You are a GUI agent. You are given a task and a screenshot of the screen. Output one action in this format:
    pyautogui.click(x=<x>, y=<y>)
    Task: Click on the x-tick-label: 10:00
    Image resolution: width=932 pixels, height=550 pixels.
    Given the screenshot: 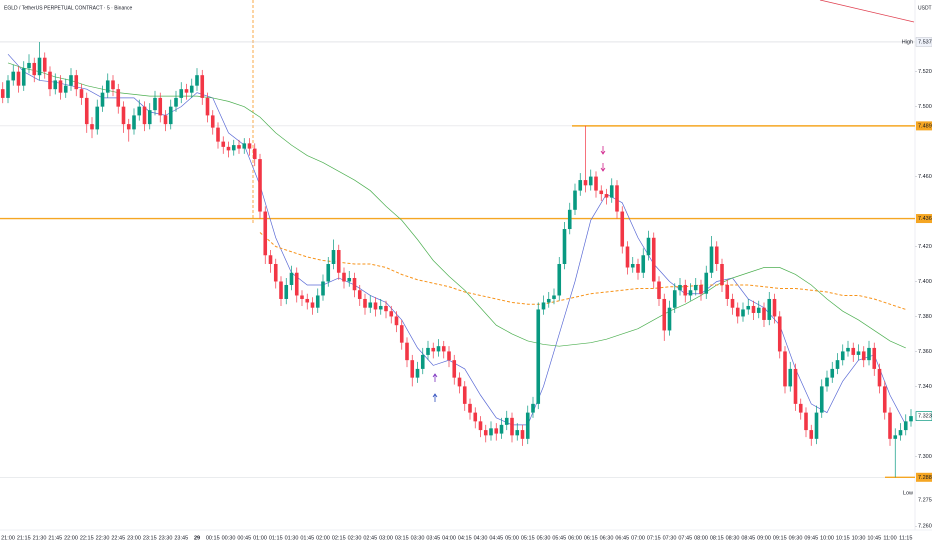 What is the action you would take?
    pyautogui.click(x=827, y=538)
    